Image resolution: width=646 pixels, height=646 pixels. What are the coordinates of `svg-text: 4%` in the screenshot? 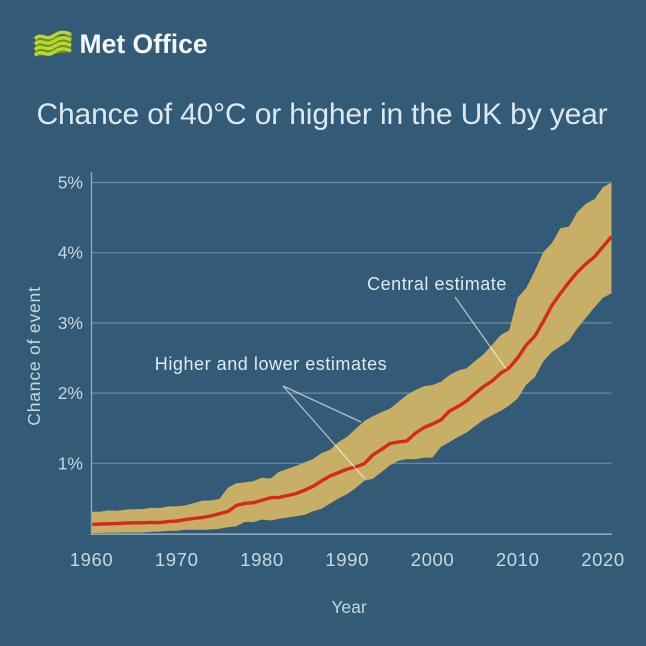 It's located at (70, 253).